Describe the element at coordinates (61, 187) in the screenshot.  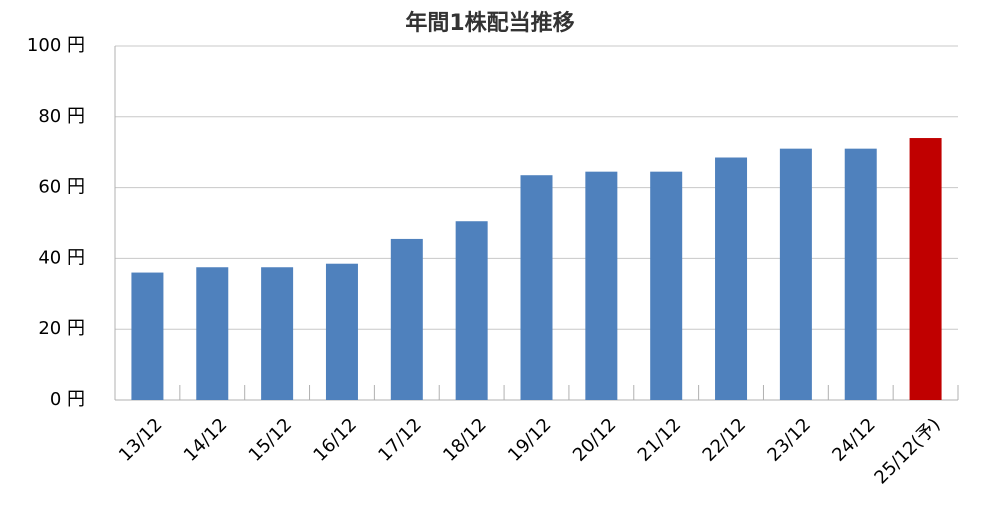
I see `y-tick-label: 60 円` at that location.